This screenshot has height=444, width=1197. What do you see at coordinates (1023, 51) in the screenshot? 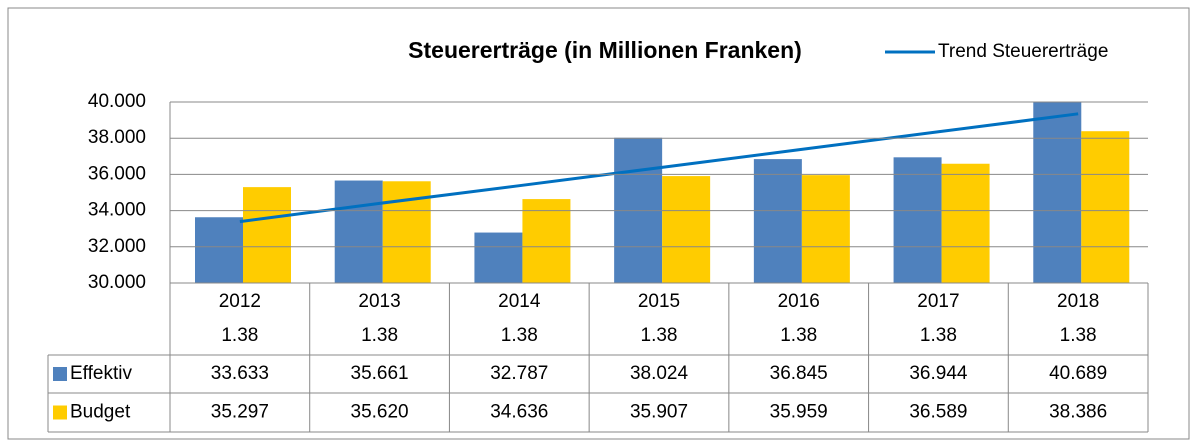
I see `legend-label: Trend Steuererträge` at bounding box center [1023, 51].